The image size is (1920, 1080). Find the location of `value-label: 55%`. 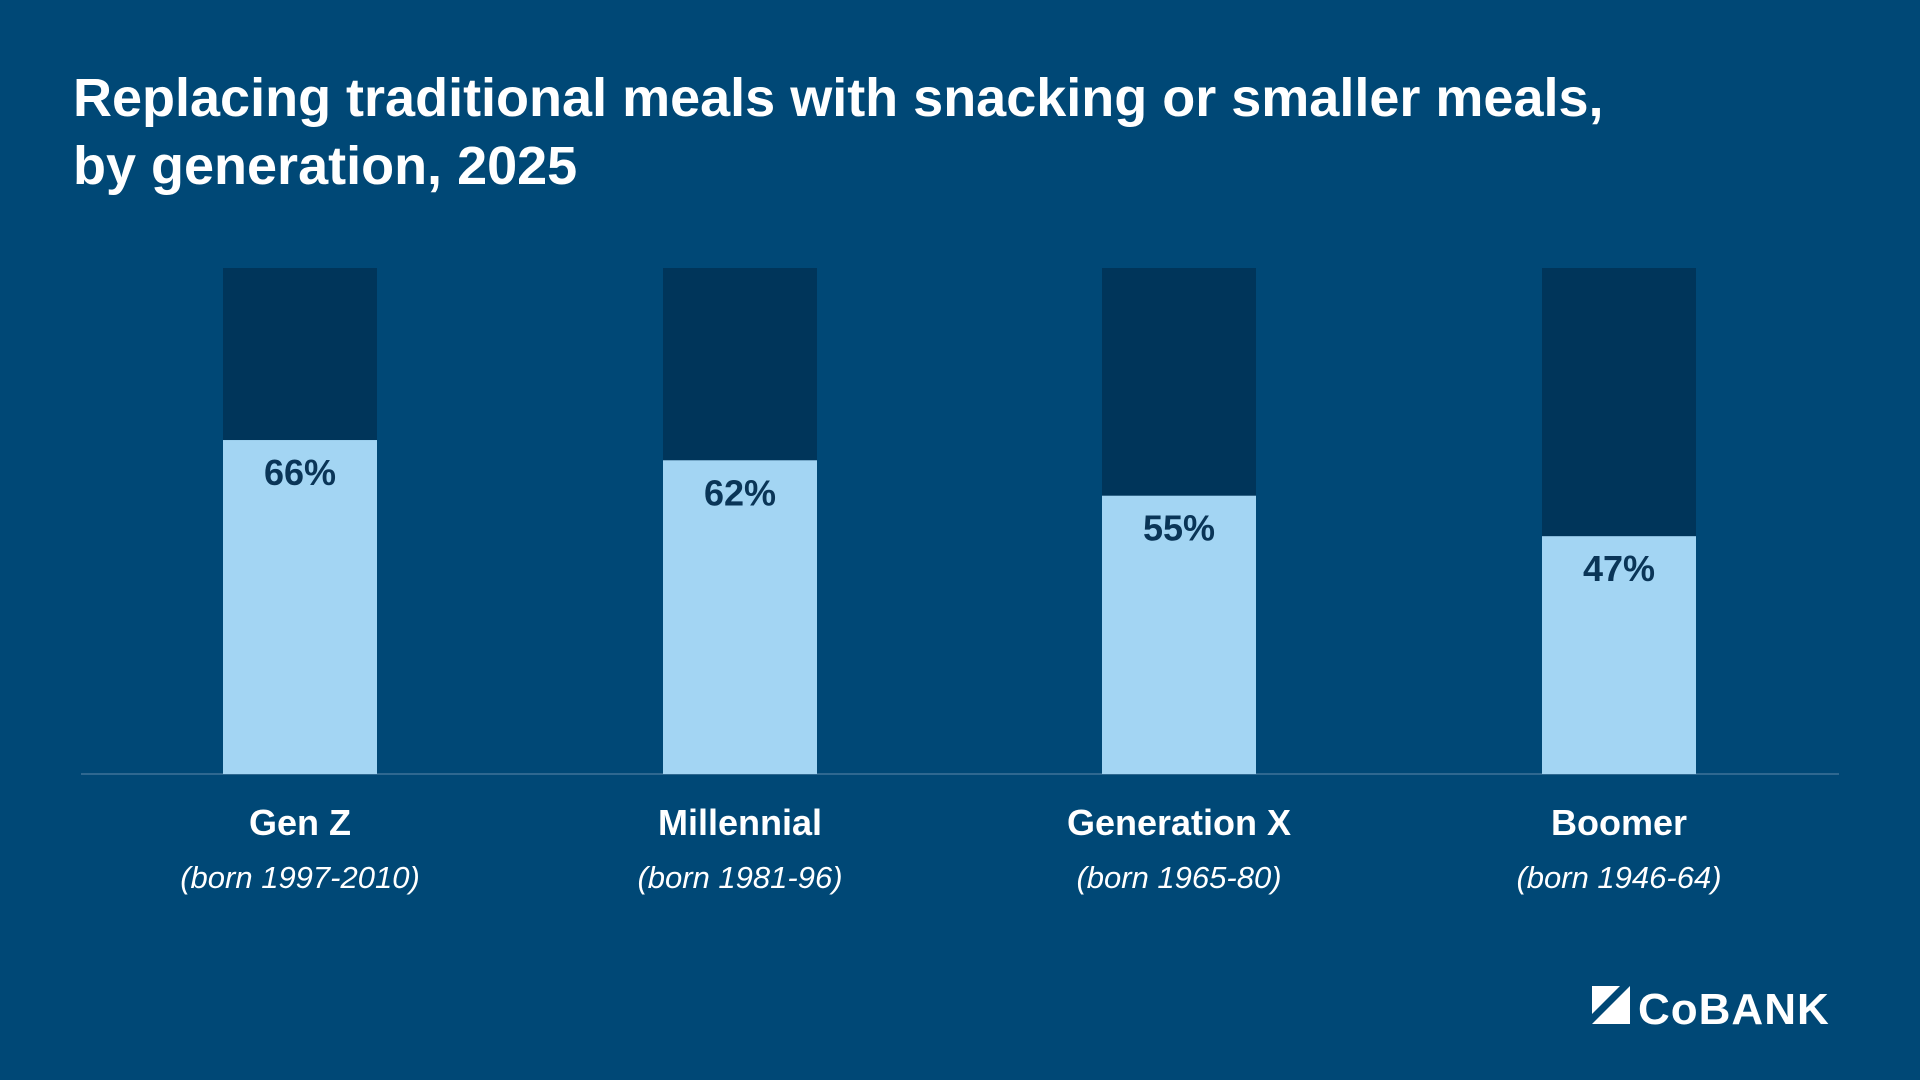

value-label: 55% is located at coordinates (1179, 528).